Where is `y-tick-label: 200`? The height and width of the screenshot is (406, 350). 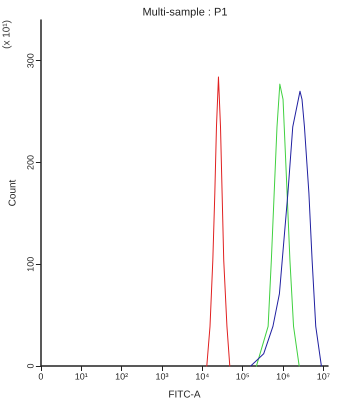
y-tick-label: 200 is located at coordinates (30, 162).